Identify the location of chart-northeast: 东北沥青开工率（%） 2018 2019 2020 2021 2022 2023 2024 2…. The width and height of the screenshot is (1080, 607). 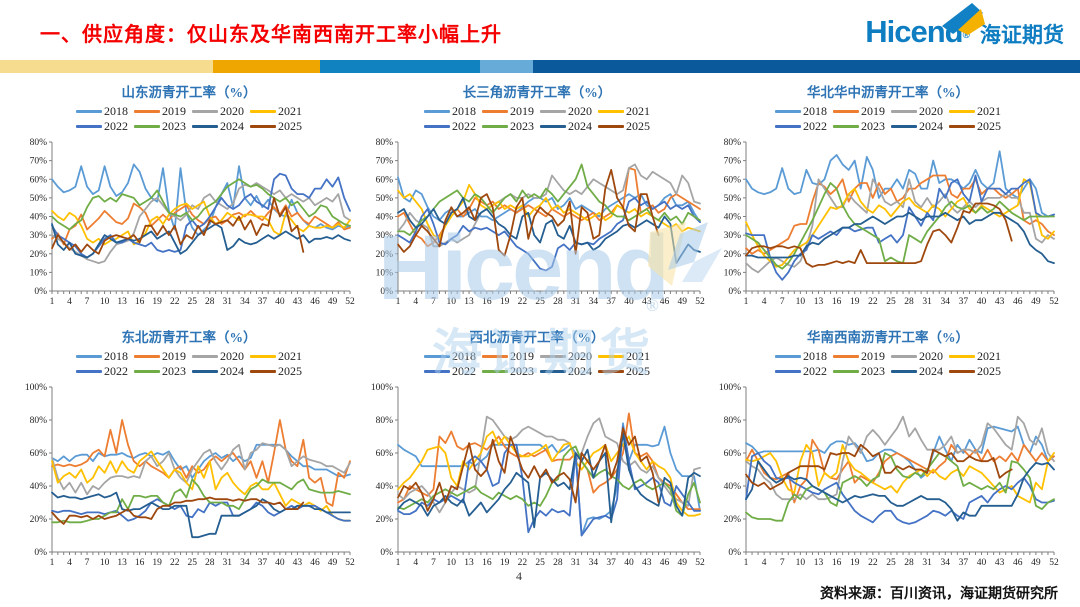
(189, 455).